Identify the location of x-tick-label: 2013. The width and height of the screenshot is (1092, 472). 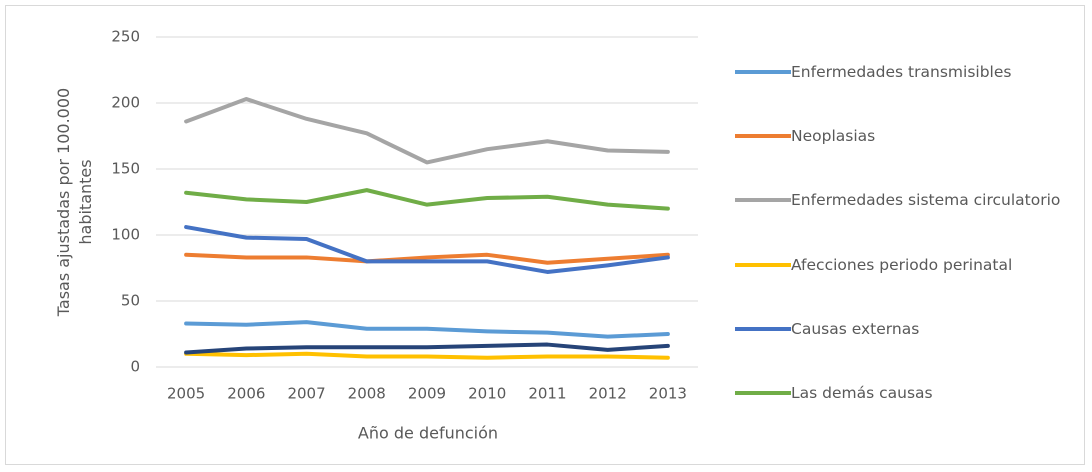
(668, 394).